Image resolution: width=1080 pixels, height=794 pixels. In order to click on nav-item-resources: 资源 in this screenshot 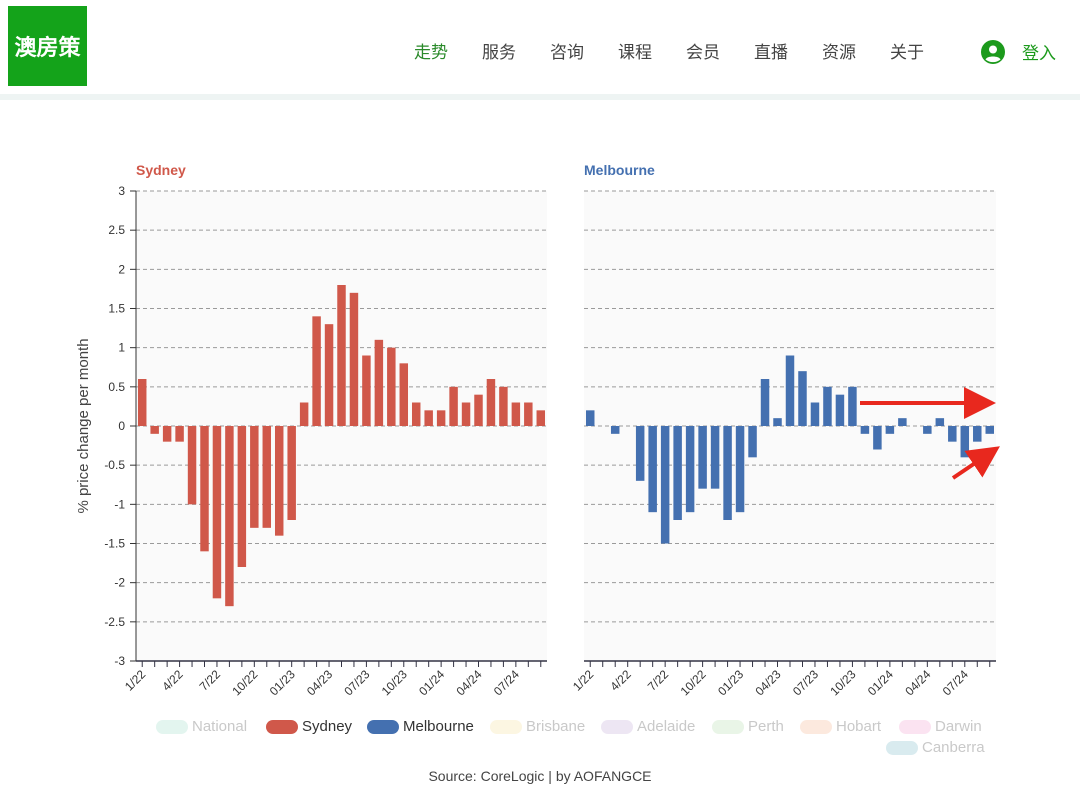, I will do `click(839, 53)`.